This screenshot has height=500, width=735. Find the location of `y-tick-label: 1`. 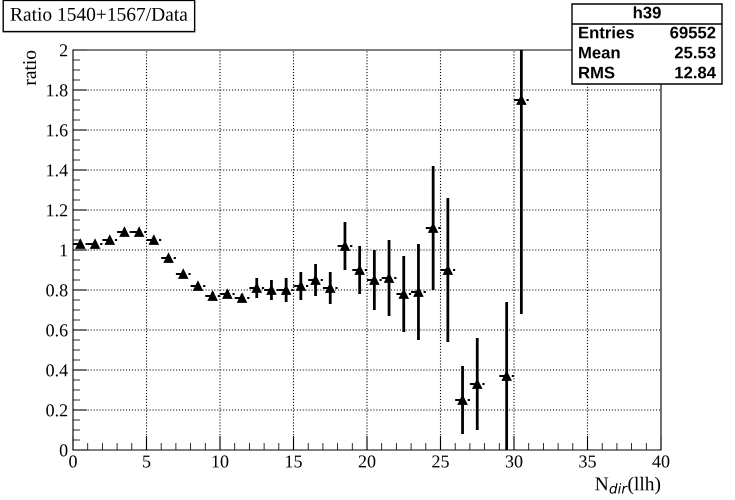

y-tick-label: 1 is located at coordinates (64, 250).